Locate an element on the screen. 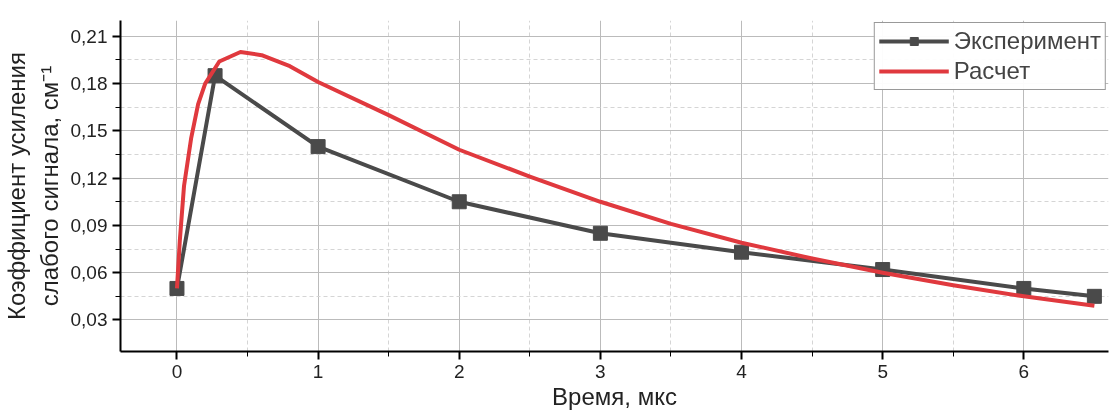  legend-label: Расчет is located at coordinates (992, 71).